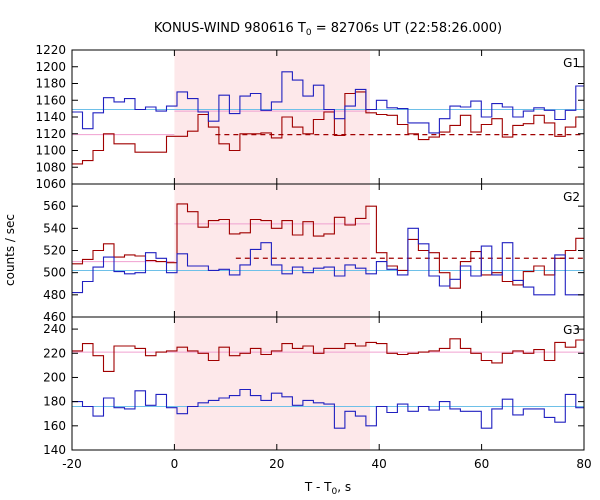  I want to click on panel-1-series-dark-red, so click(328, 128).